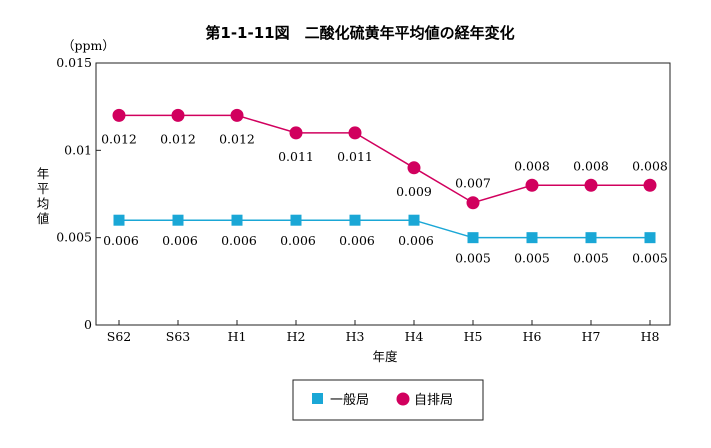 The image size is (711, 448). I want to click on y-axis-label-char: 平, so click(43, 188).